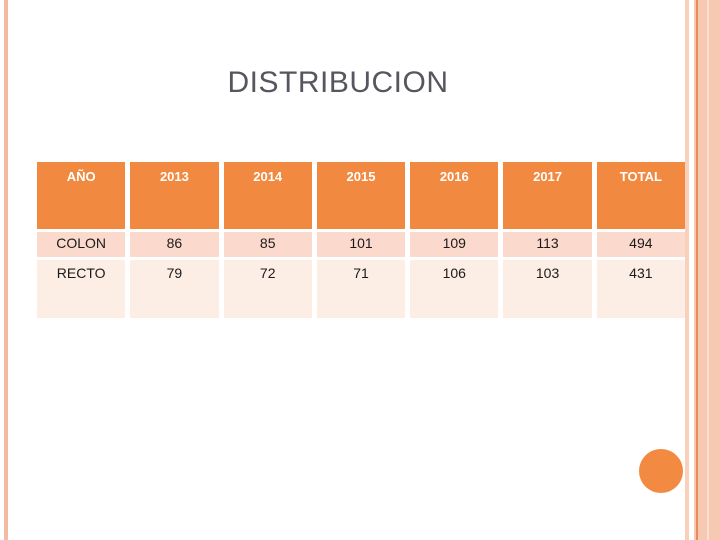 The image size is (720, 540). I want to click on row-colon-total: 494, so click(640, 244).